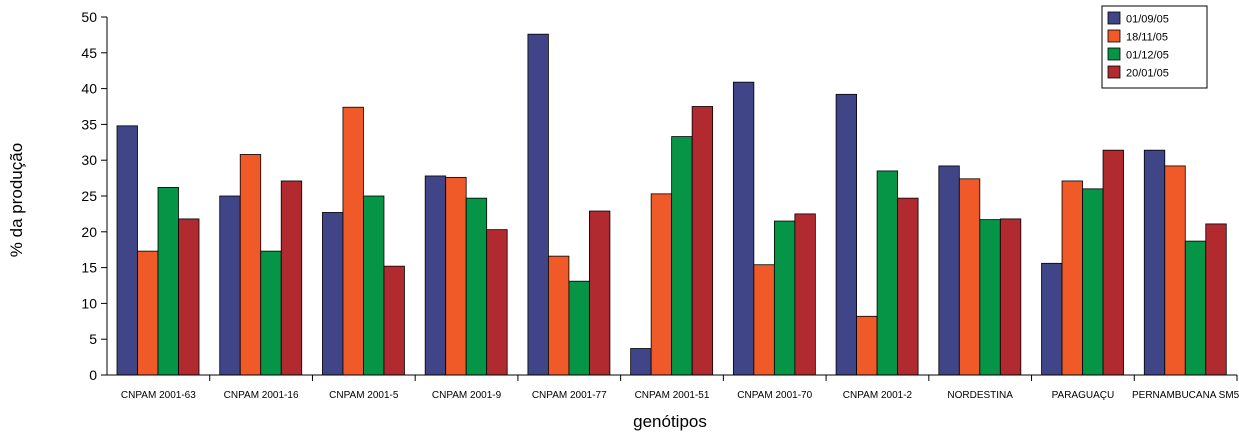  What do you see at coordinates (89, 17) in the screenshot?
I see `y-tick-label: 50` at bounding box center [89, 17].